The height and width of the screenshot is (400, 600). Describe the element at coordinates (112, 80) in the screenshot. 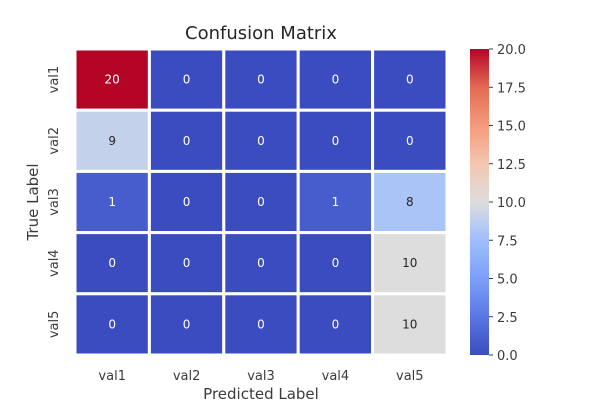

I see `cell-value-label: 20` at that location.